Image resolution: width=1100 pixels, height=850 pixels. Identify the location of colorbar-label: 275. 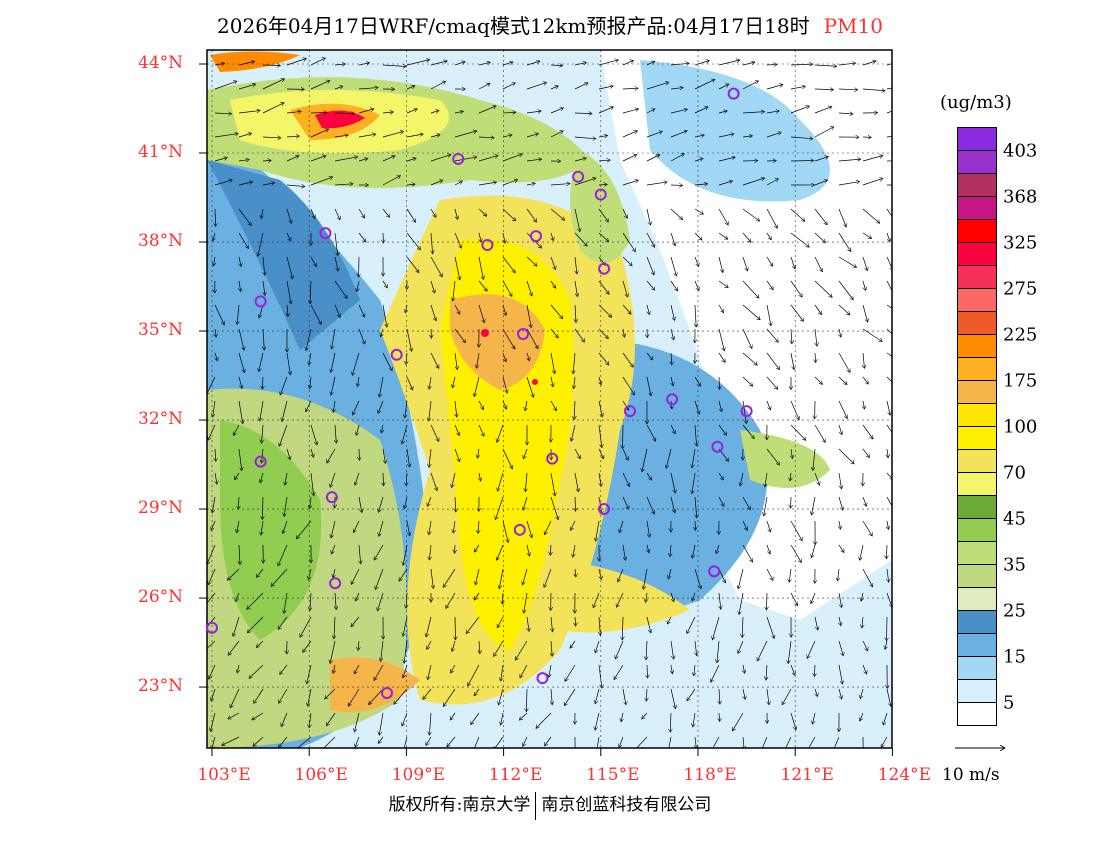
(1020, 289).